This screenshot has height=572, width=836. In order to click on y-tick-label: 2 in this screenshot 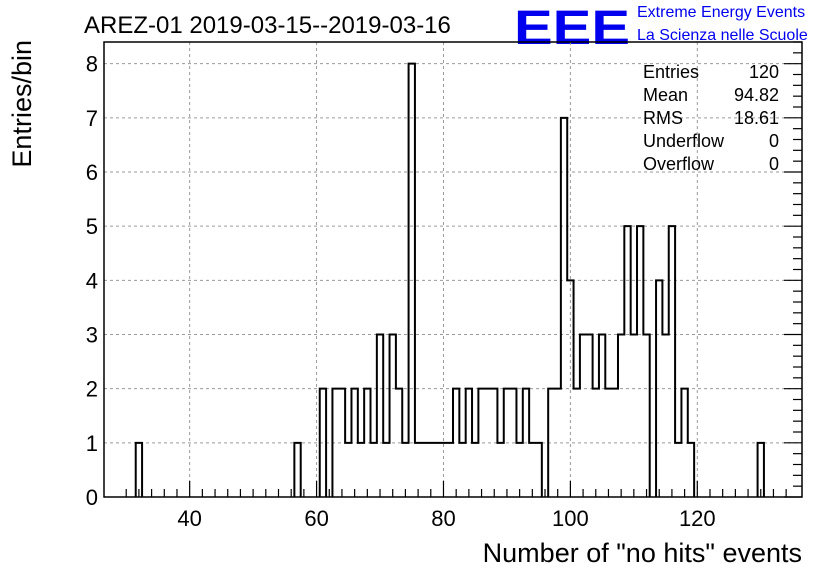, I will do `click(92, 389)`.